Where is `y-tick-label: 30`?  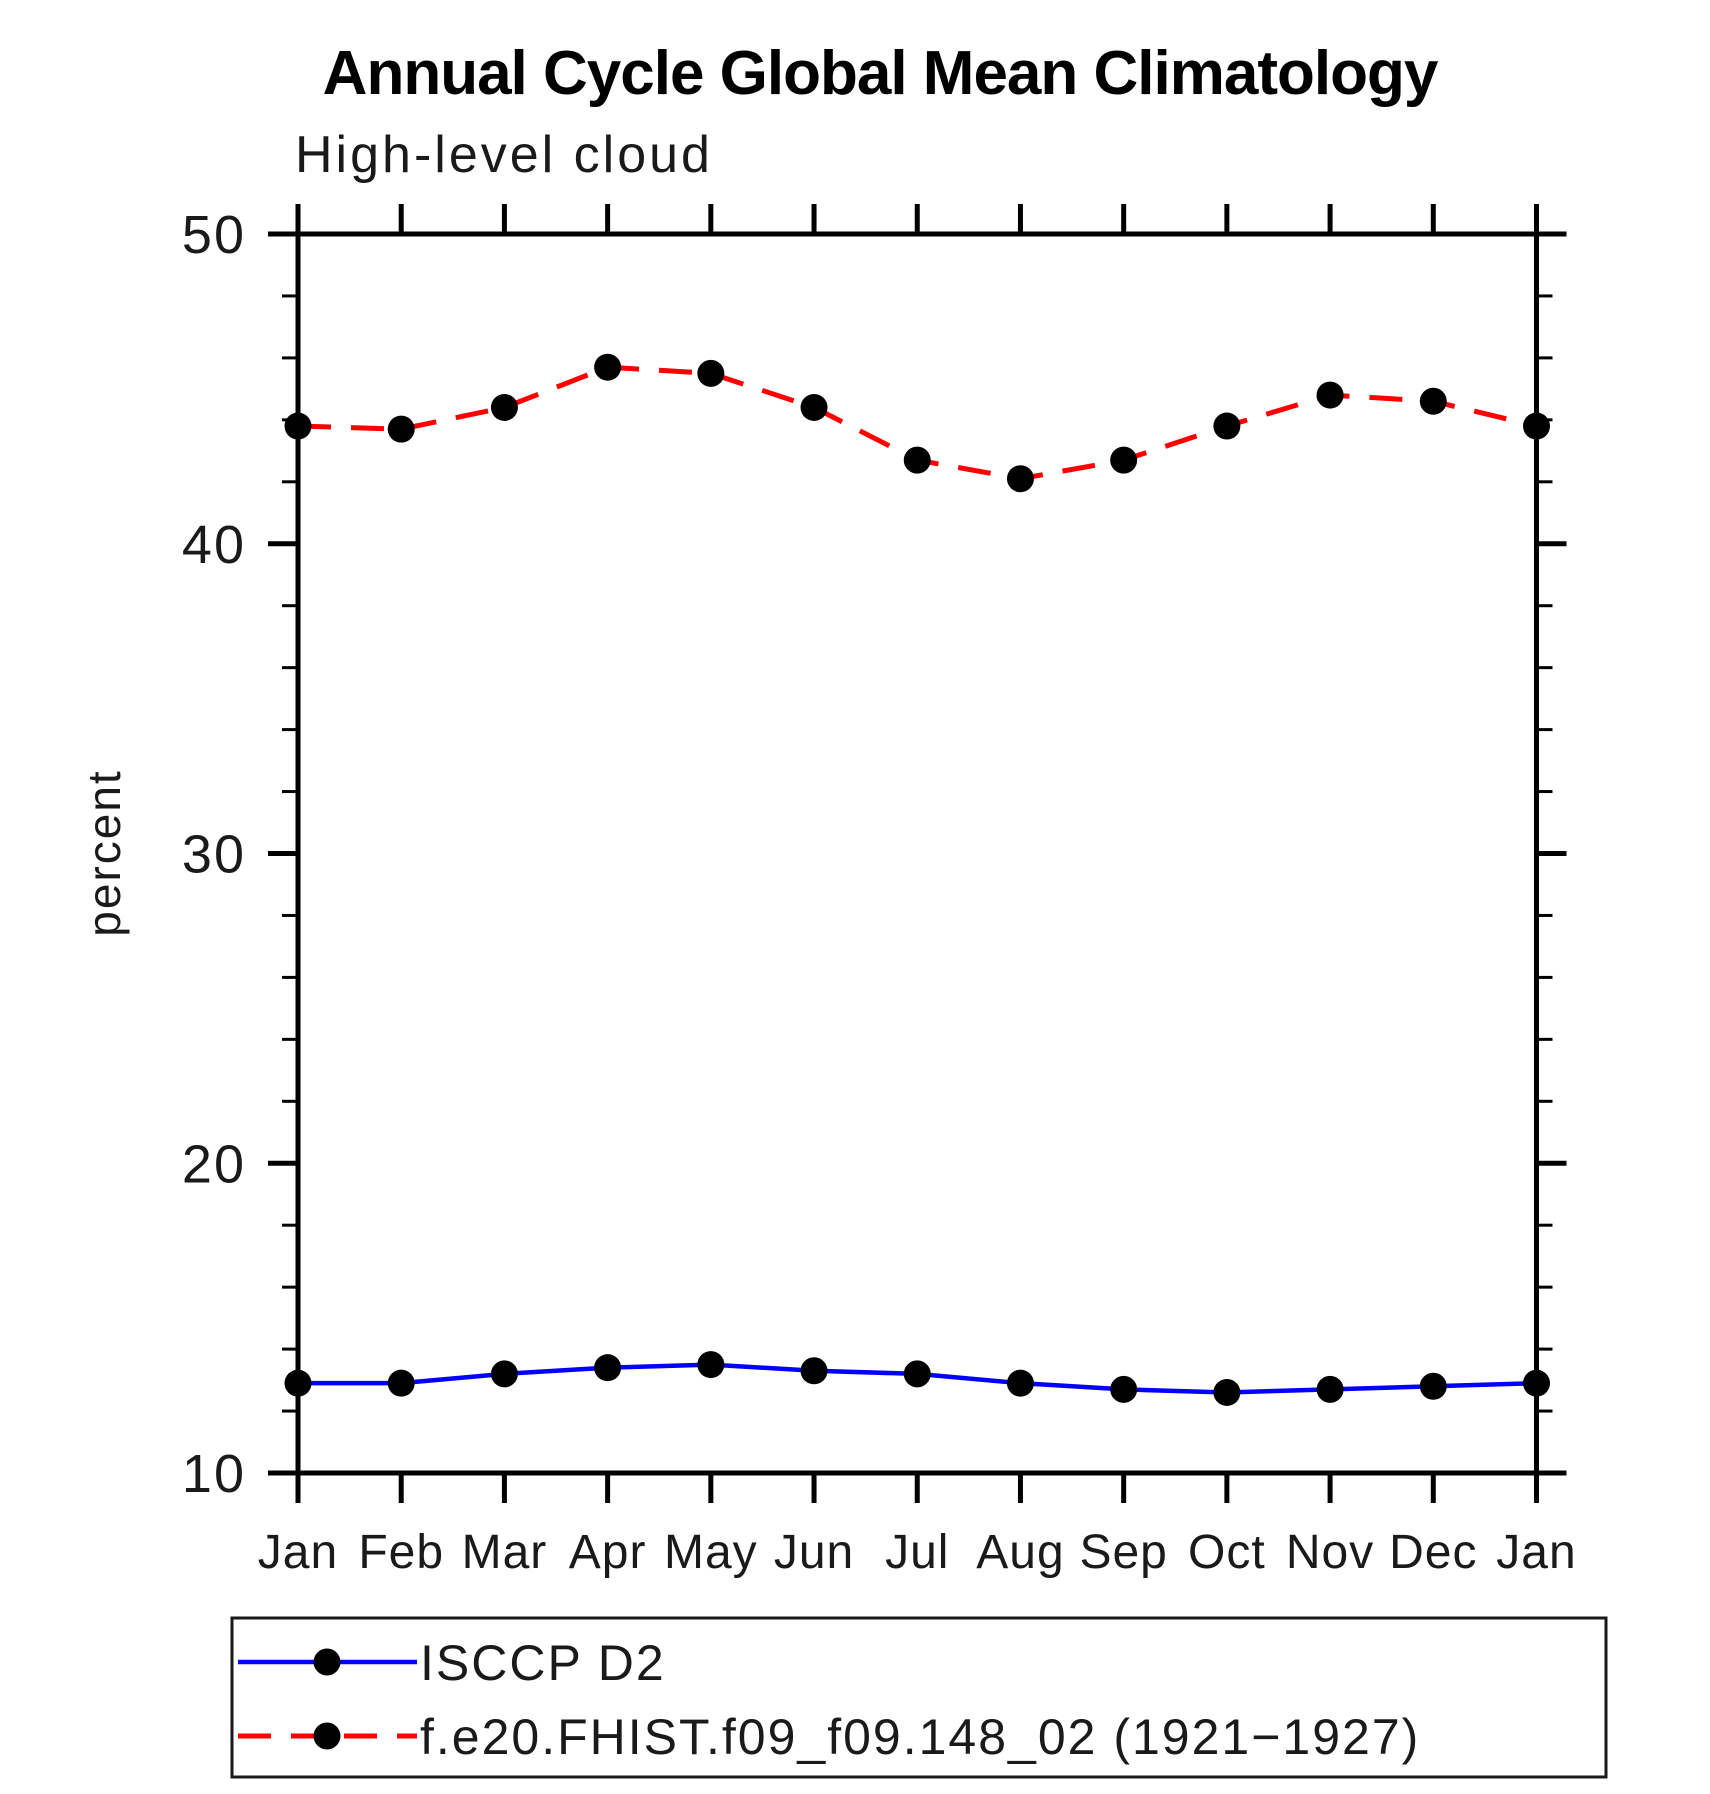 y-tick-label: 30 is located at coordinates (214, 855).